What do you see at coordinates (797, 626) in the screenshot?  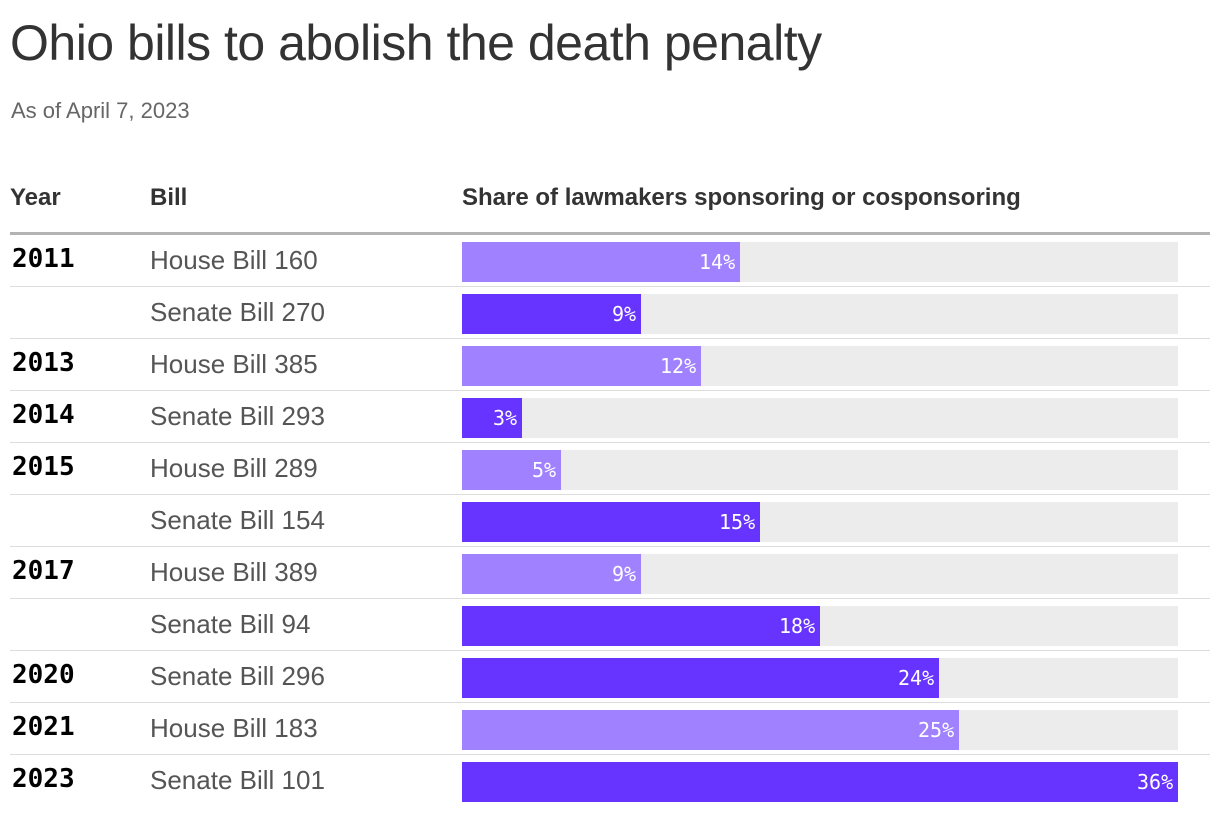 I see `bar-value-label: 18%` at bounding box center [797, 626].